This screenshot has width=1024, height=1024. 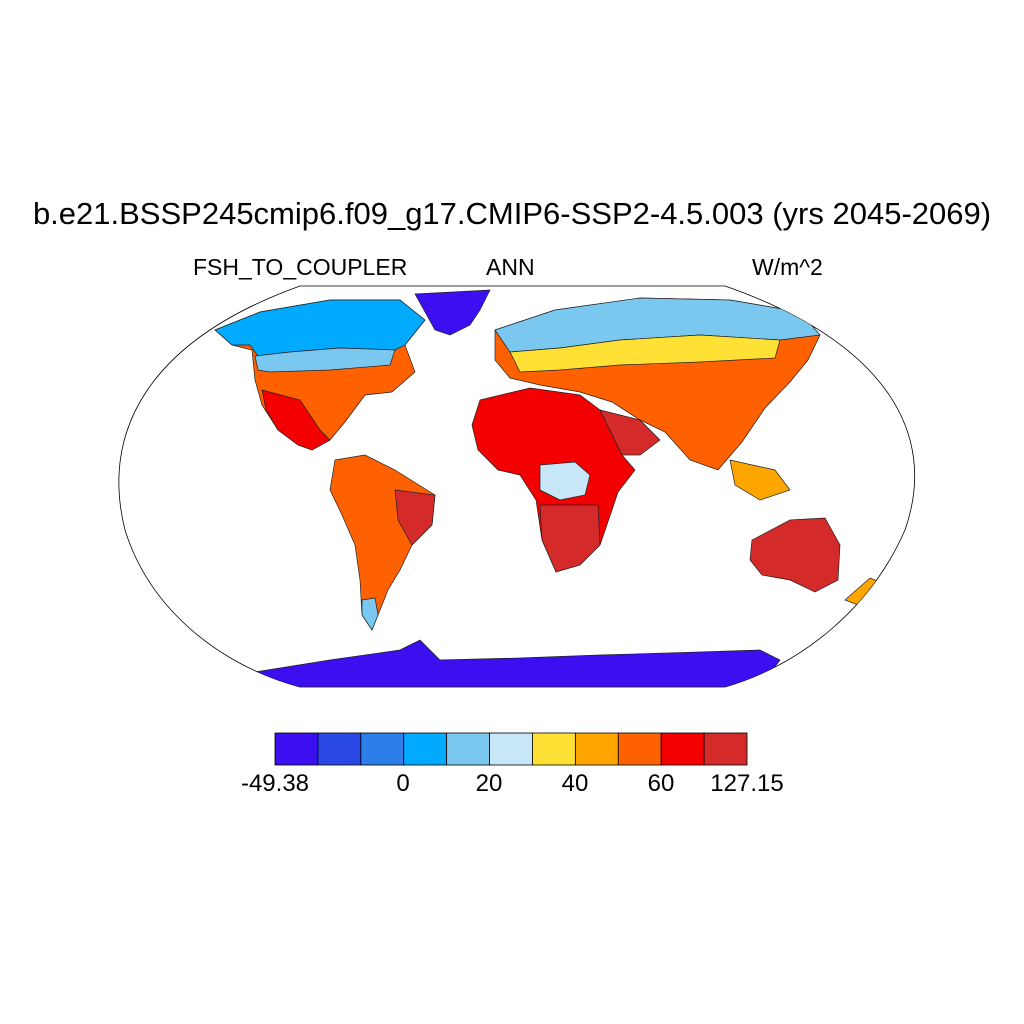 What do you see at coordinates (300, 267) in the screenshot?
I see `variable-name: FSH_TO_COUPLER` at bounding box center [300, 267].